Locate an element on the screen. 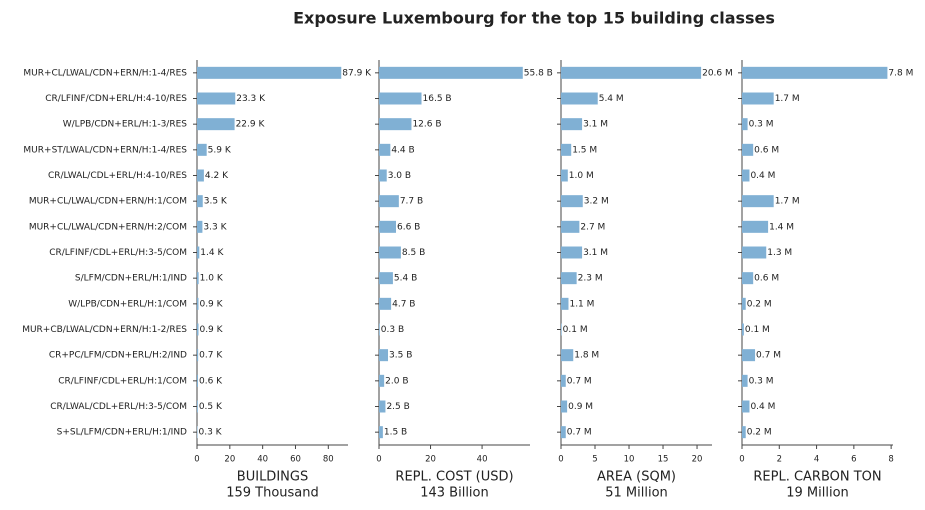 Image resolution: width=925 pixels, height=510 pixels. value-label: 3.1 M is located at coordinates (595, 253).